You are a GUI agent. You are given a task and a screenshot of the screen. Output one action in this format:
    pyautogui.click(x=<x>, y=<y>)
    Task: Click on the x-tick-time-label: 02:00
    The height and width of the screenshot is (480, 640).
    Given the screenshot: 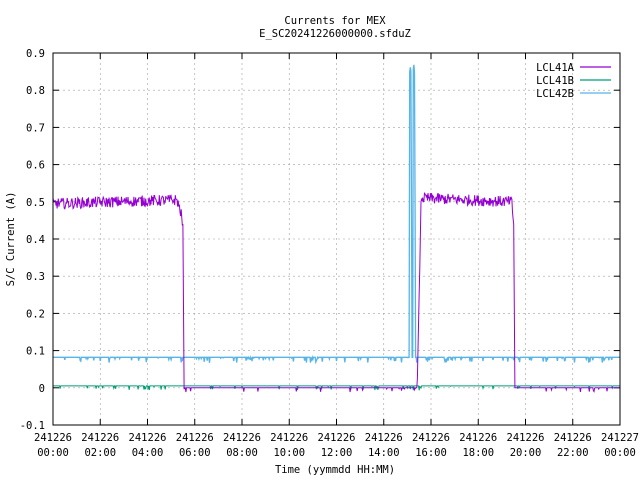 What is the action you would take?
    pyautogui.click(x=100, y=453)
    